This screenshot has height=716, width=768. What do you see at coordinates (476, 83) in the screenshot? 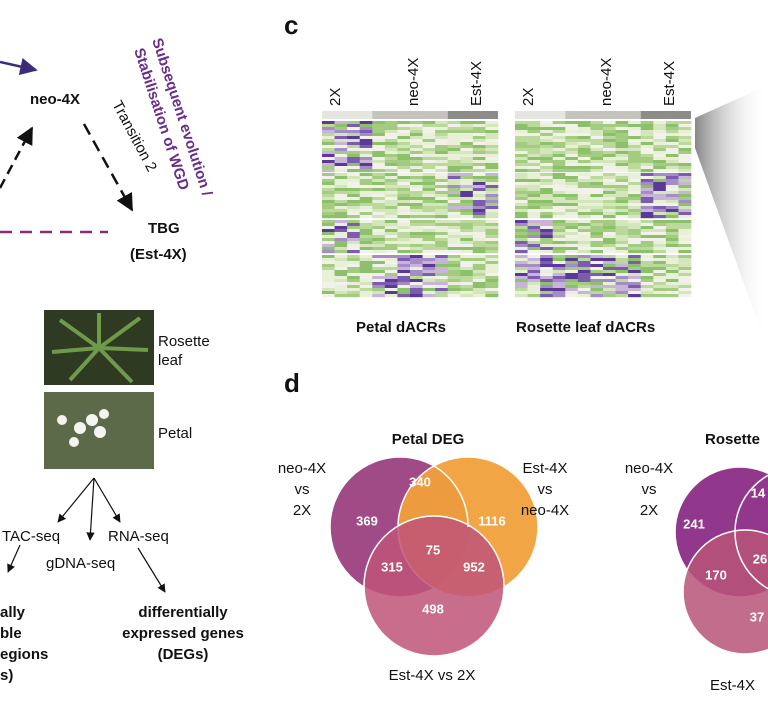
I see `group-label: Est-4X` at bounding box center [476, 83].